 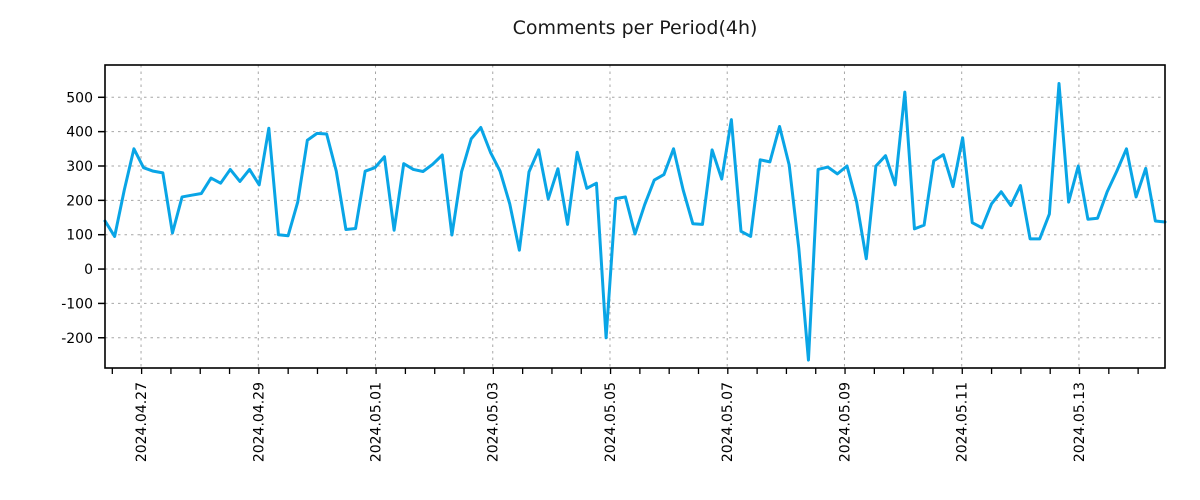 What do you see at coordinates (88, 270) in the screenshot?
I see `y-tick-label: 0` at bounding box center [88, 270].